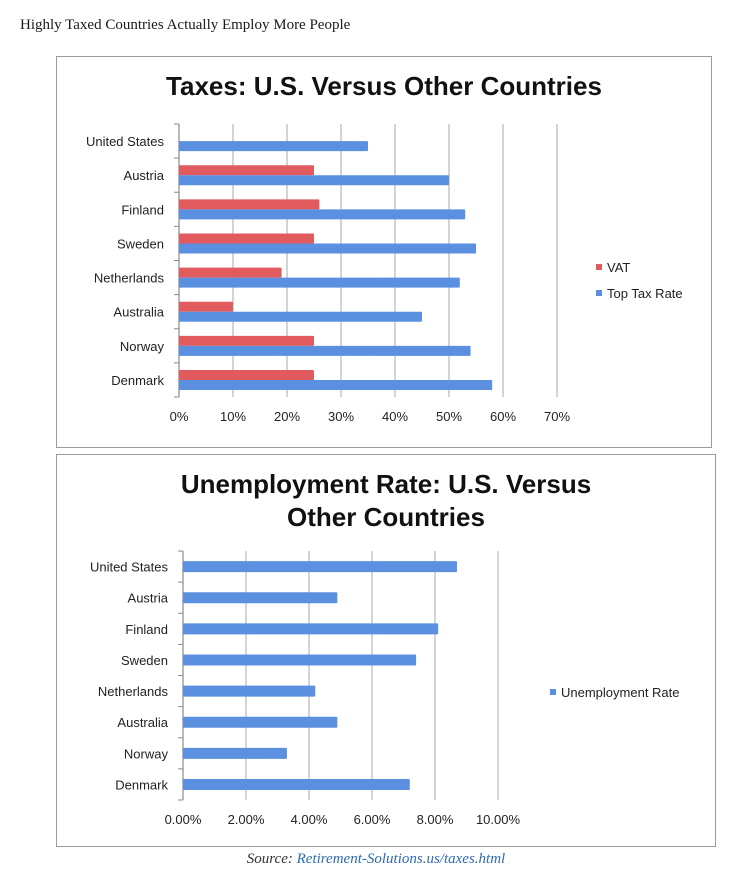  What do you see at coordinates (435, 819) in the screenshot?
I see `x-tick-label: 8.00%` at bounding box center [435, 819].